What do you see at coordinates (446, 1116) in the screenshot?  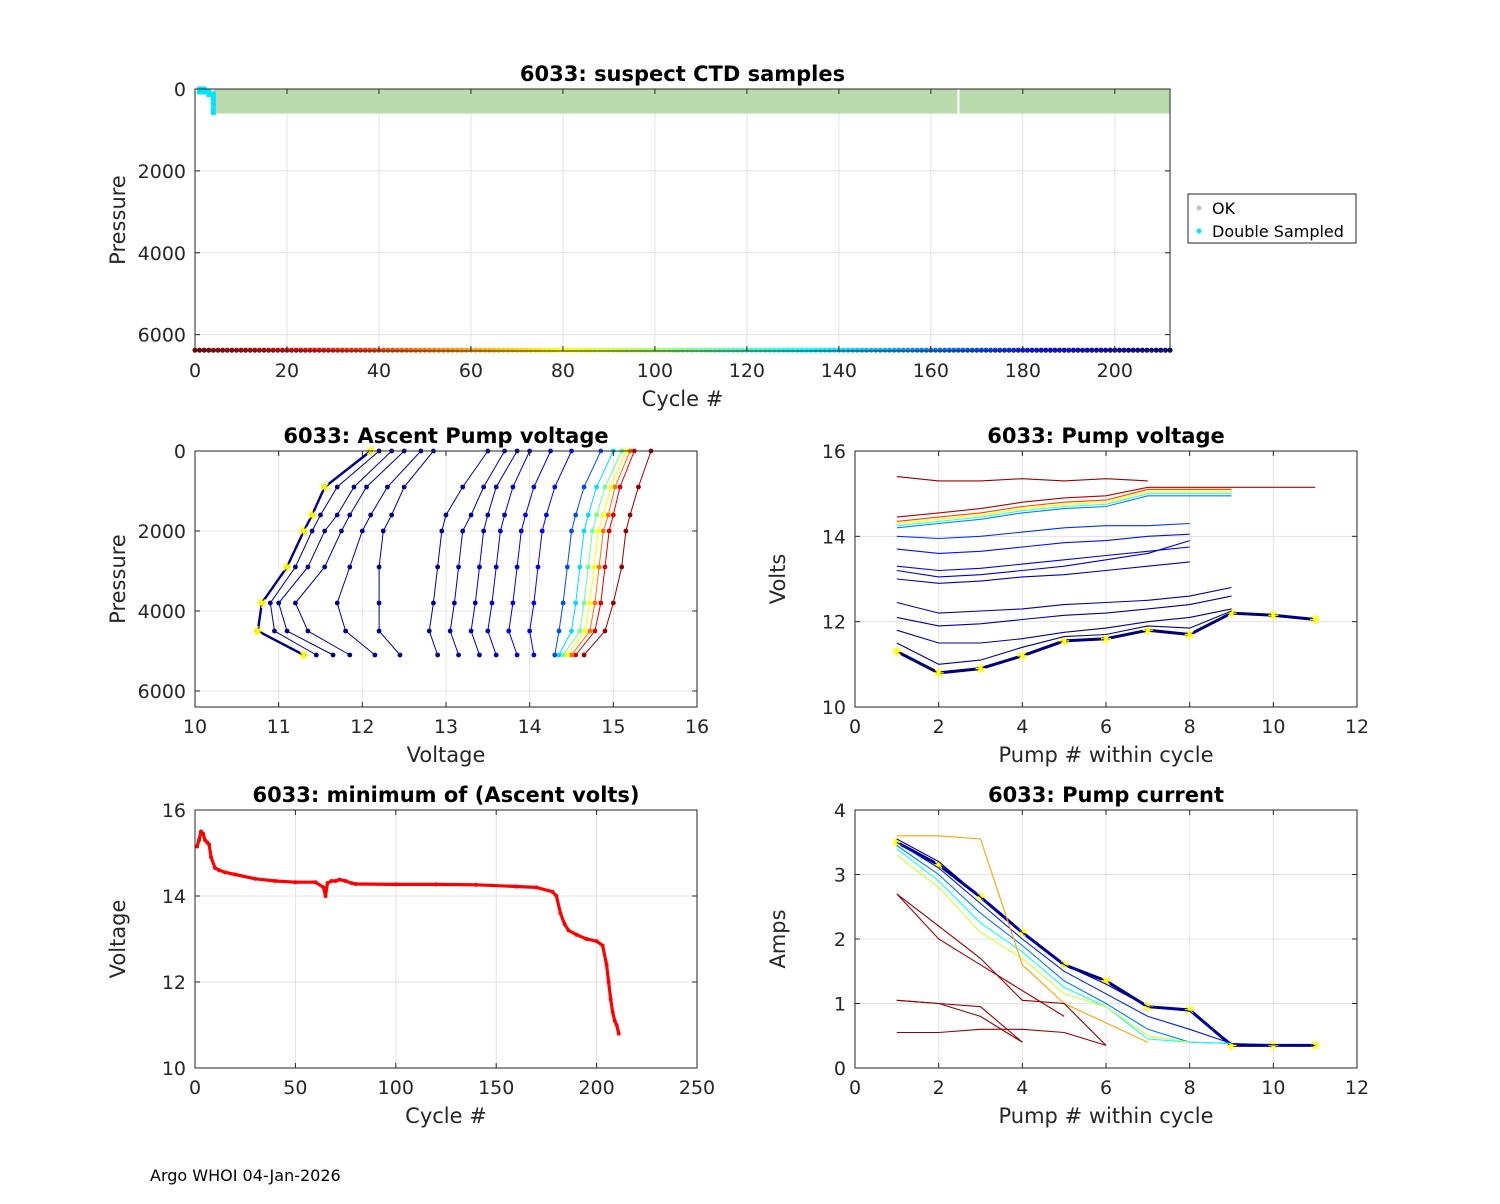 I see `x-axis-label: Cycle #` at bounding box center [446, 1116].